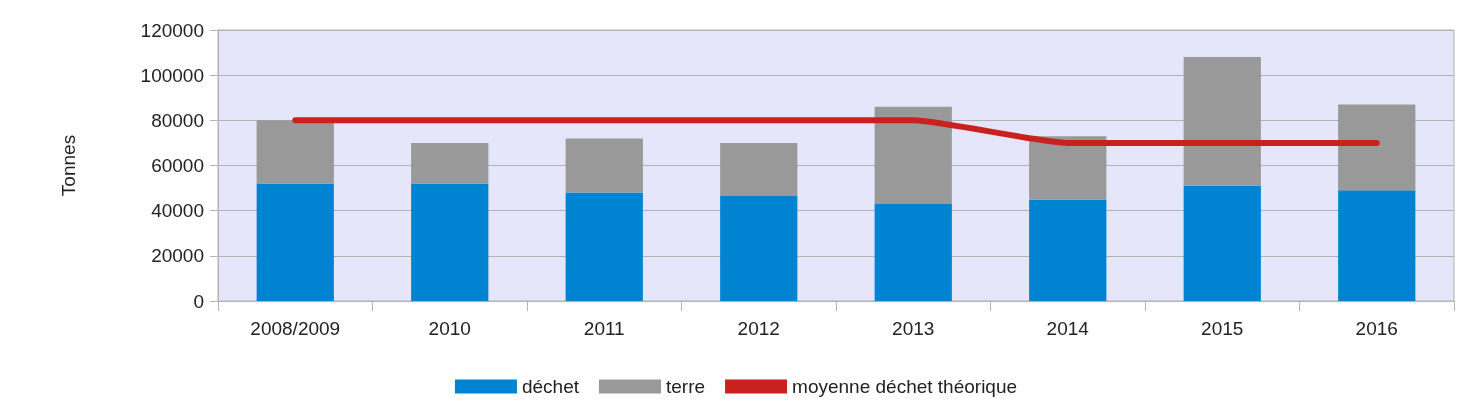 The image size is (1472, 413). Describe the element at coordinates (758, 328) in the screenshot. I see `x-tick-label: 2012` at that location.